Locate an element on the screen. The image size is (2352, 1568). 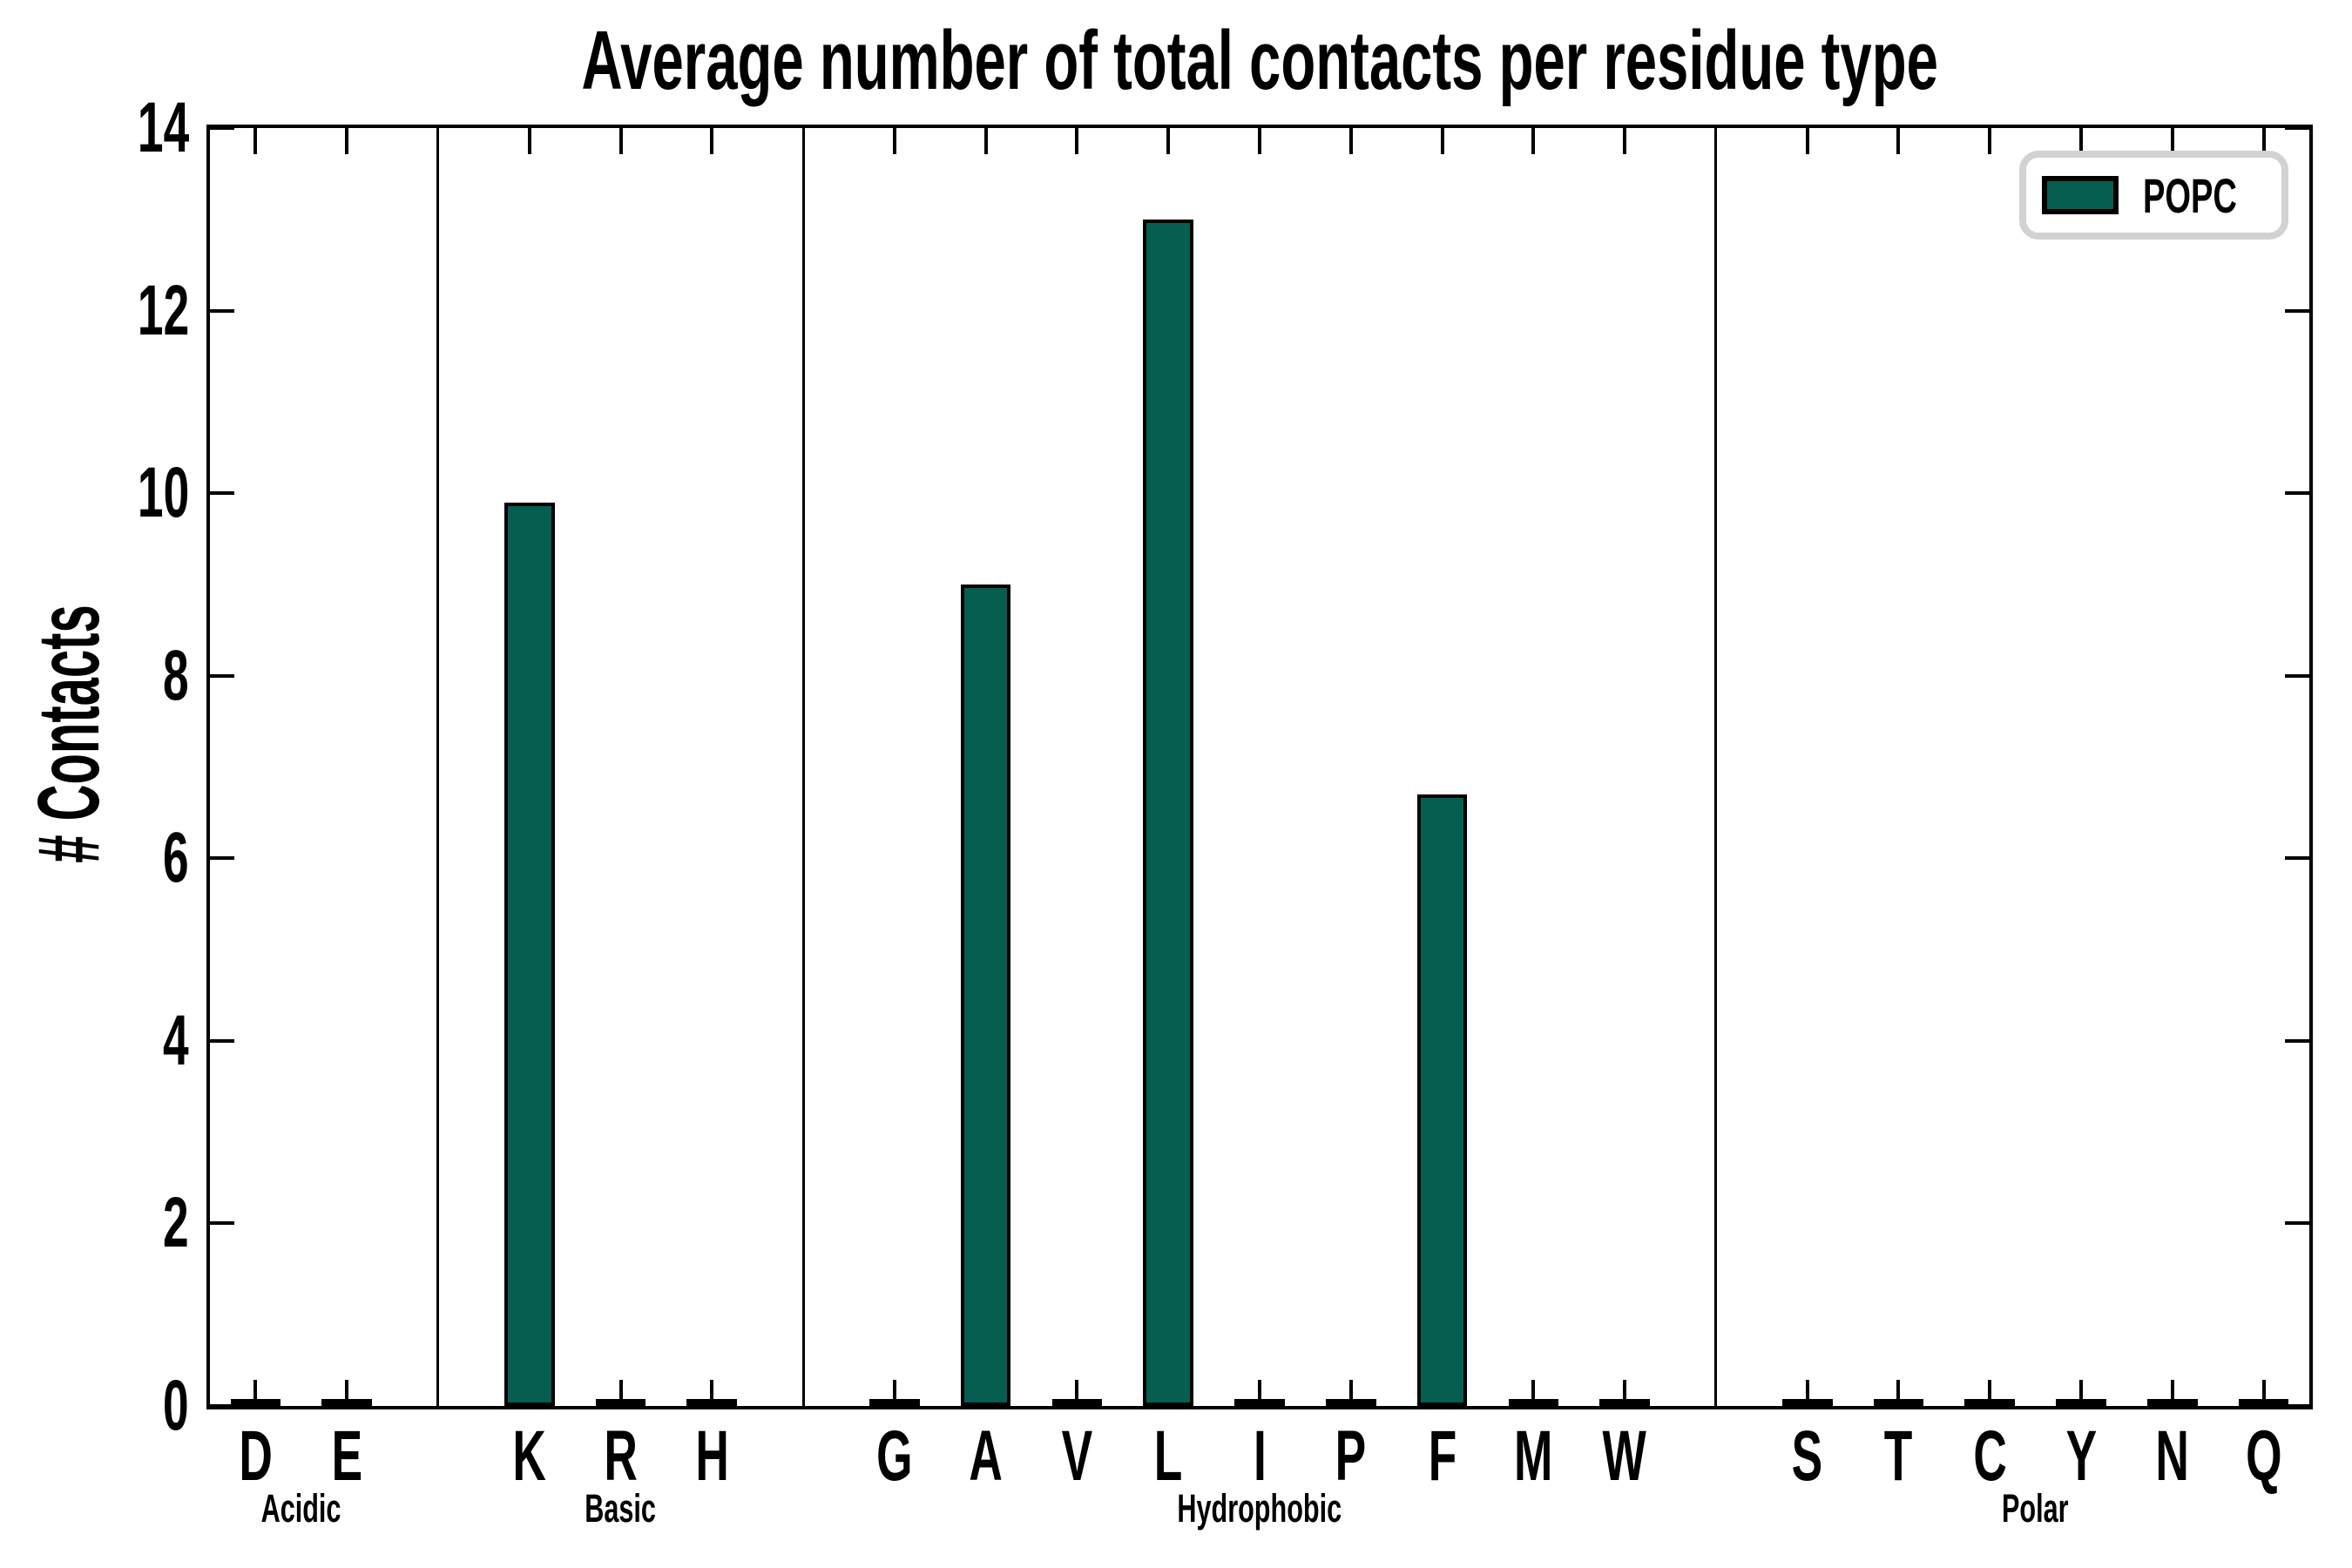
group-label-text: Basic is located at coordinates (621, 1508).